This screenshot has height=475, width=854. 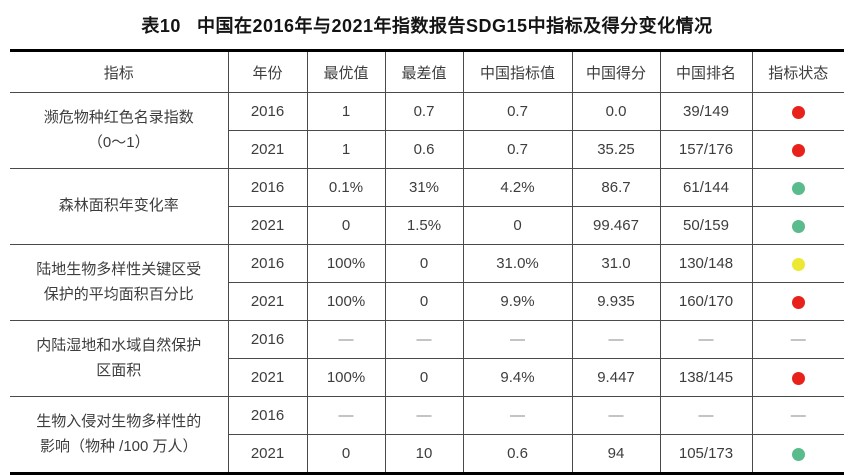 What do you see at coordinates (118, 142) in the screenshot?
I see `indicator-label: （0～1）` at bounding box center [118, 142].